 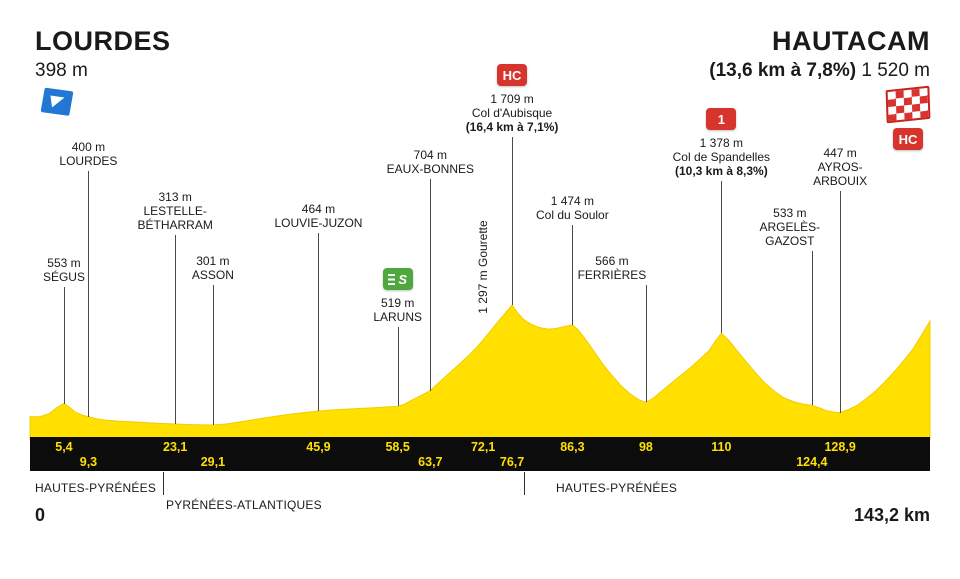 I want to click on km-tick: 45,9, so click(x=318, y=447).